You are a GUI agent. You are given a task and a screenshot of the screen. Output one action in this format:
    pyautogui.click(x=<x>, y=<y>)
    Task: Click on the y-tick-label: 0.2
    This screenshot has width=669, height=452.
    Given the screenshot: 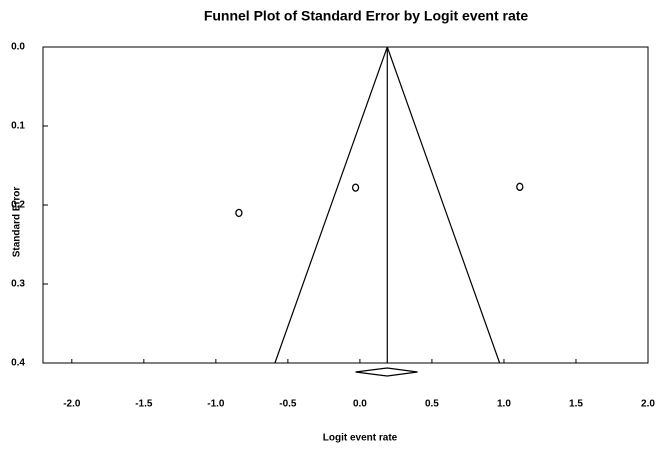 What is the action you would take?
    pyautogui.click(x=18, y=205)
    